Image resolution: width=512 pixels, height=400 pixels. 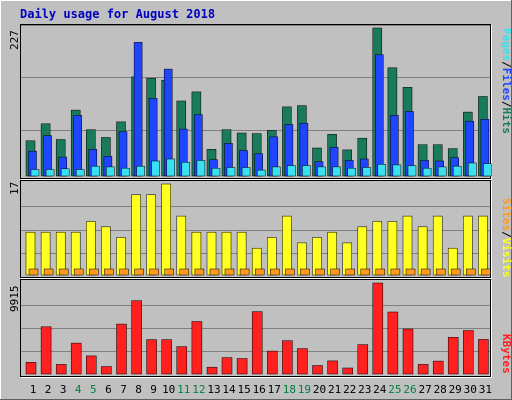 I want to click on day-label-14: 14, so click(x=229, y=389).